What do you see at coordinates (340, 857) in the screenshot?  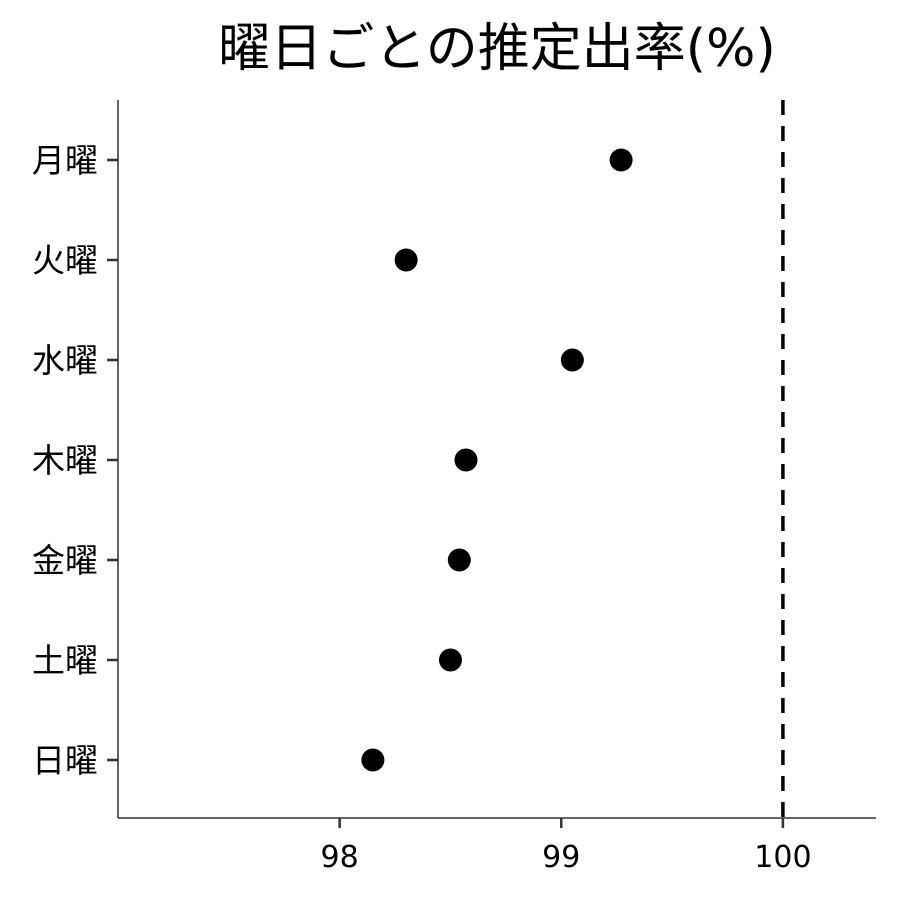 I see `x-tick-label: 98` at bounding box center [340, 857].